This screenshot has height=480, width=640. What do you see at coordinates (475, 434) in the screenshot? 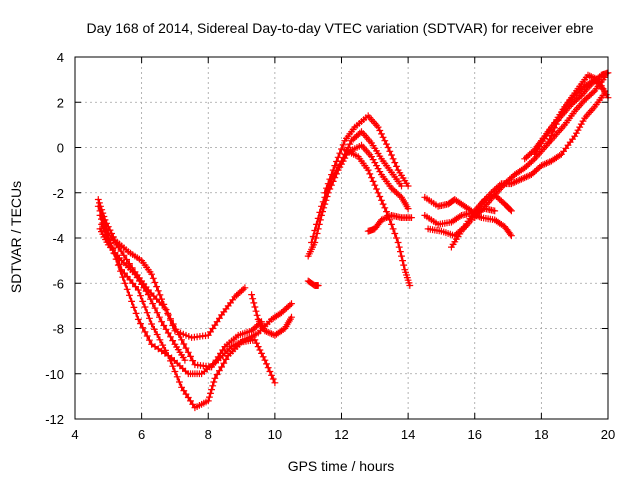
I see `x-tick-label: 16` at bounding box center [475, 434].